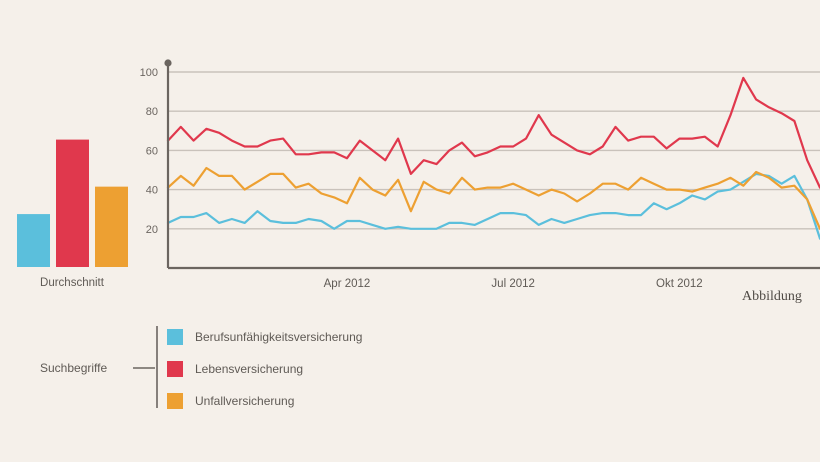 The height and width of the screenshot is (462, 820). Describe the element at coordinates (152, 230) in the screenshot. I see `y-tick-label-20: 20` at that location.